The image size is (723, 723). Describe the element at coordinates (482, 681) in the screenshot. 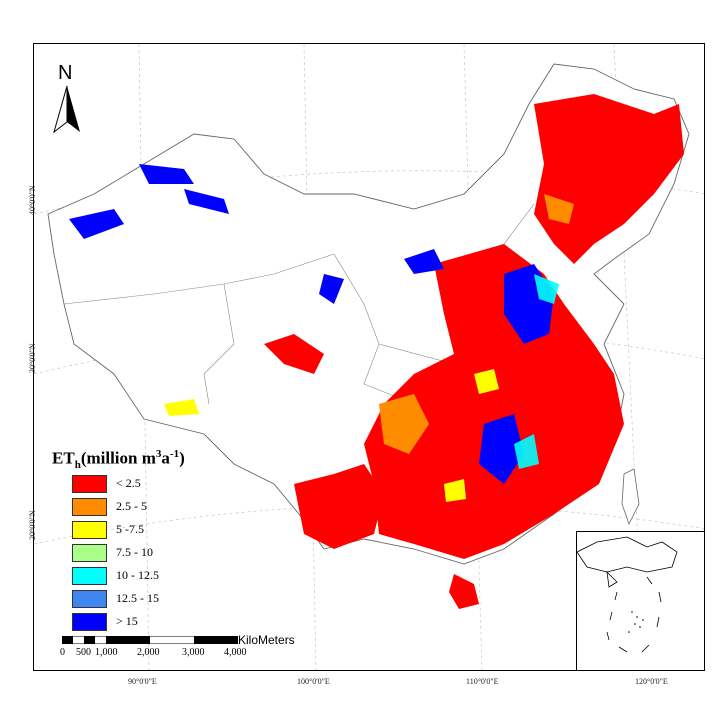

I see `longitude-label: 110°0'0"E` at that location.